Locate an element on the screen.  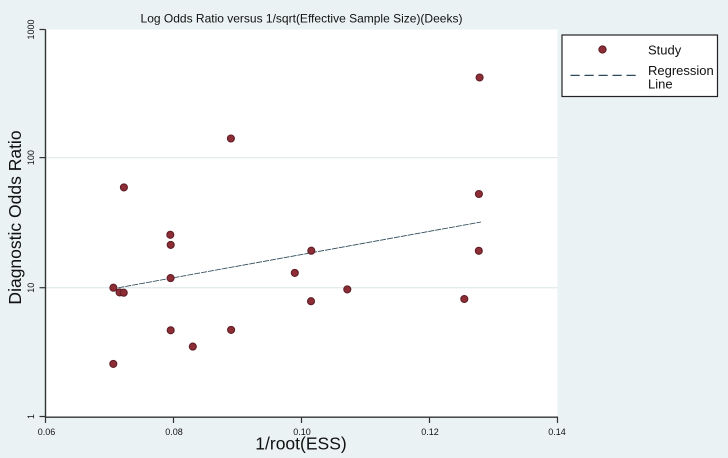
svg-text: 10 is located at coordinates (31, 288).